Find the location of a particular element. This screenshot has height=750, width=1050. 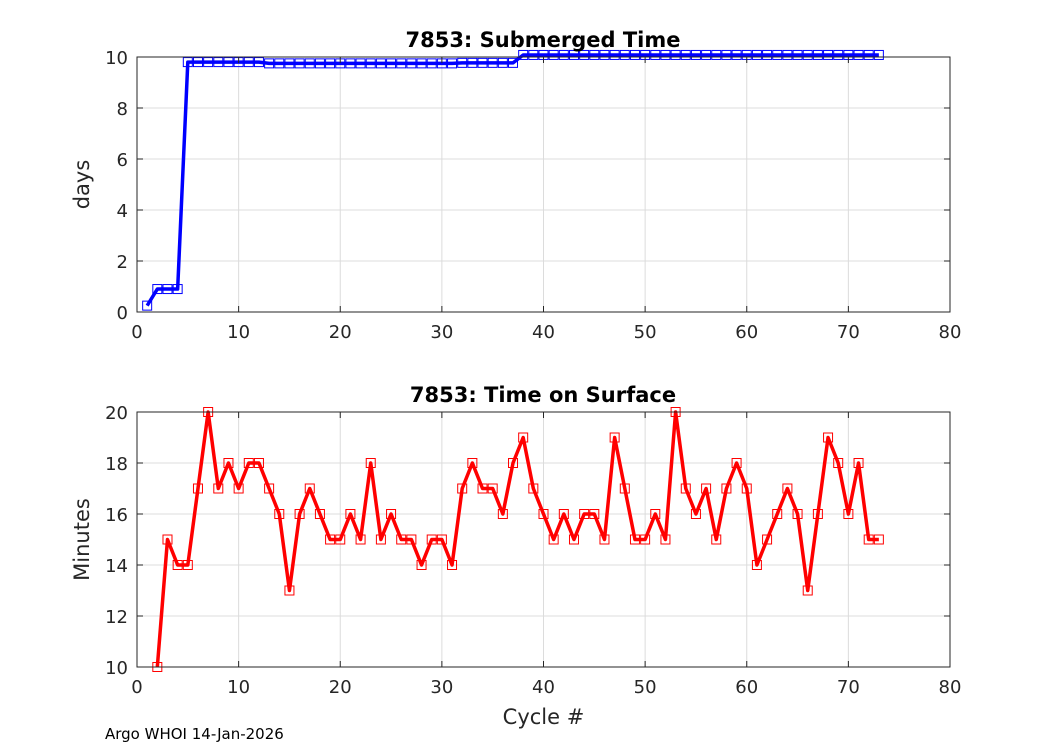

surface-x-tick-label: 20 is located at coordinates (340, 687).